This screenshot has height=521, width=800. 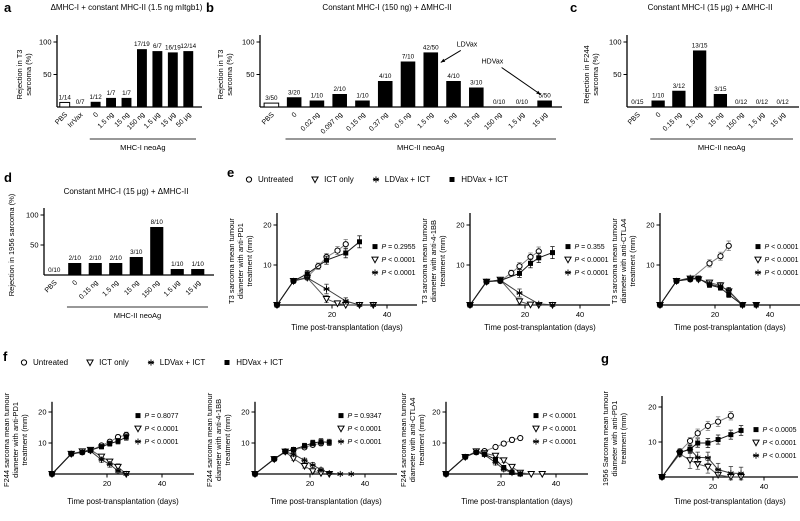 I want to click on svg-text: diameter with anti-PD1, so click(x=15, y=440).